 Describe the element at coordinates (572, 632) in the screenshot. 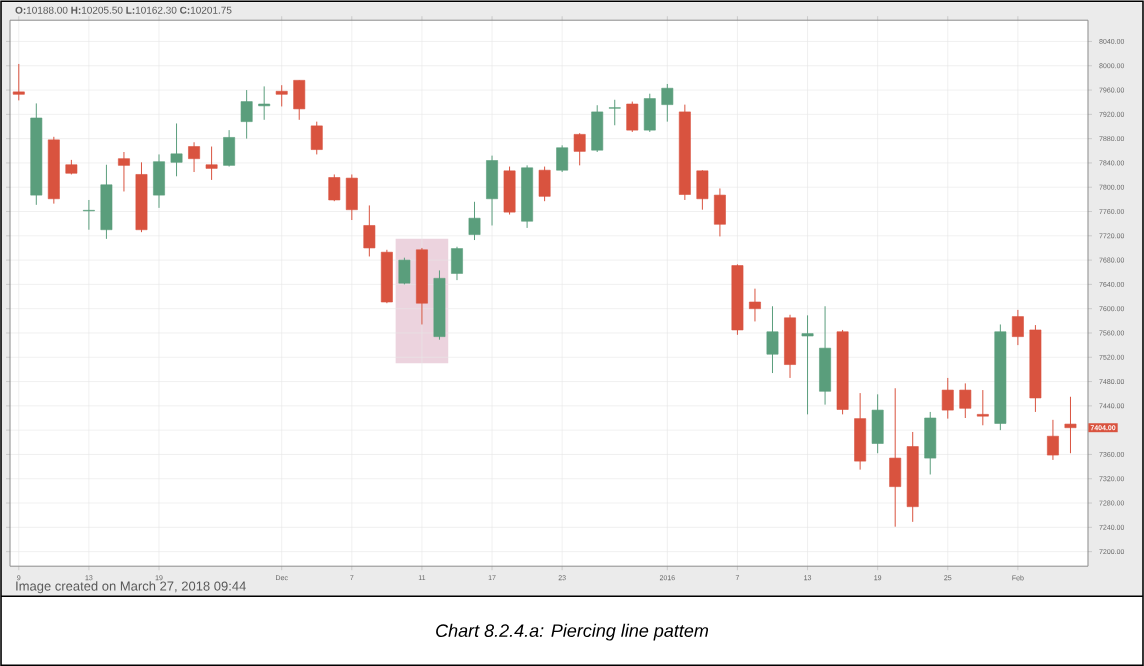

I see `caption: Chart 8.2.4.a: Piercing line pattem` at that location.